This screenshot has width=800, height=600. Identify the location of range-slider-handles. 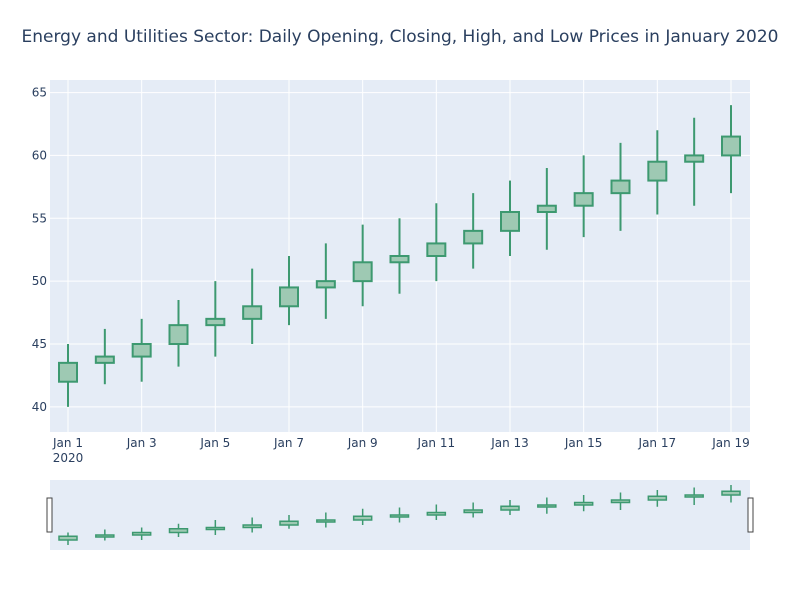
(400, 515).